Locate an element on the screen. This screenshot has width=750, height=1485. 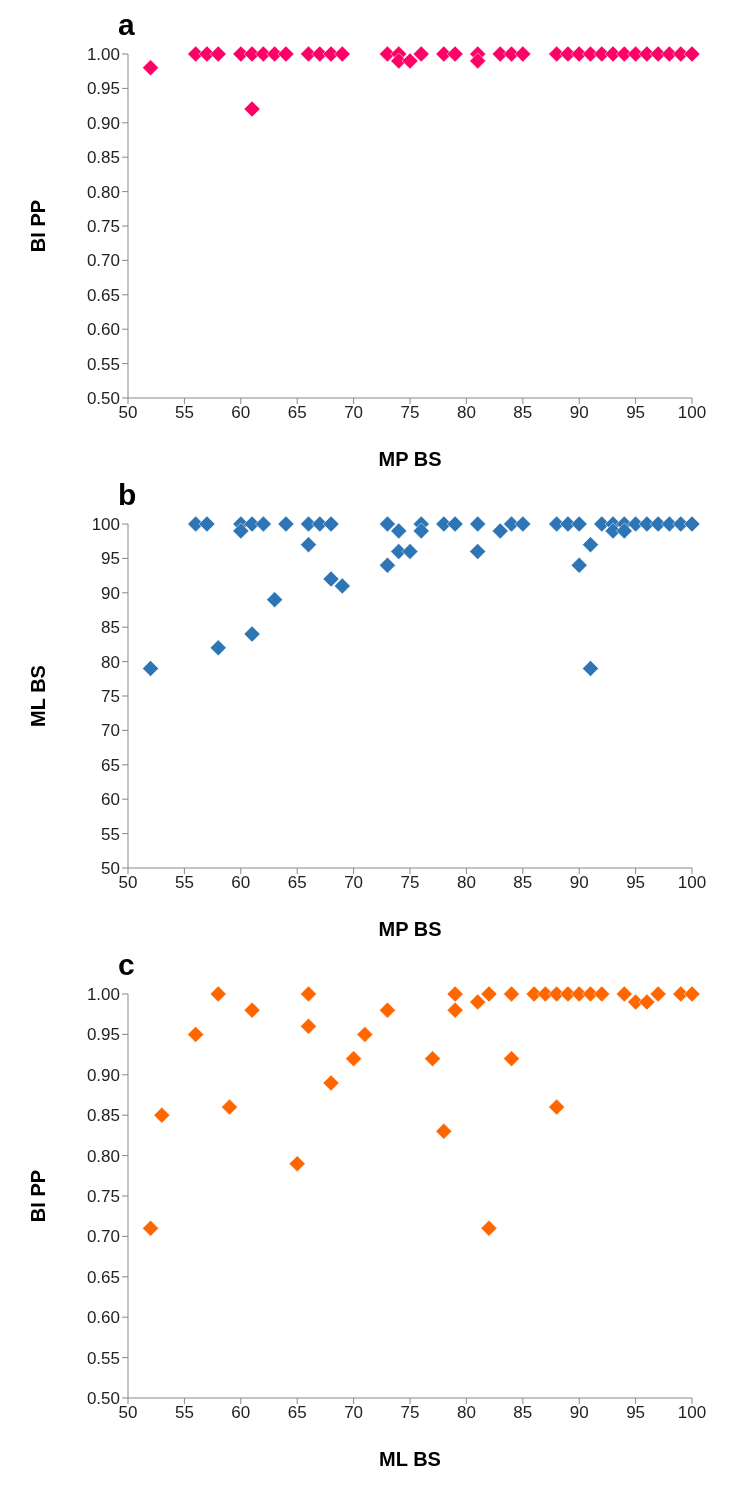
y-tick-label: 95 is located at coordinates (110, 559).